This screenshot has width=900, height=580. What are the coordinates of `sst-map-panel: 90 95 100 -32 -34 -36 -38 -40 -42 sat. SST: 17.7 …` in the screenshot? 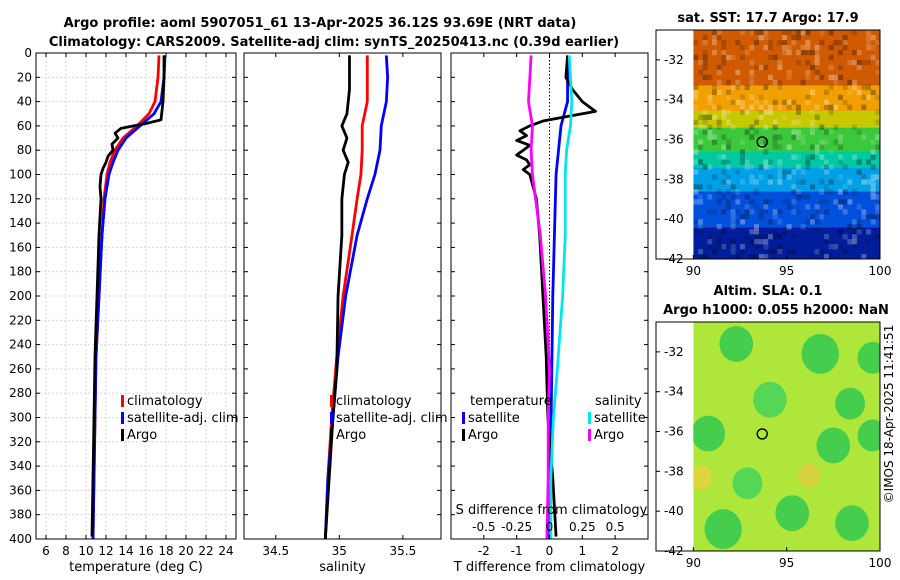 It's located at (773, 144).